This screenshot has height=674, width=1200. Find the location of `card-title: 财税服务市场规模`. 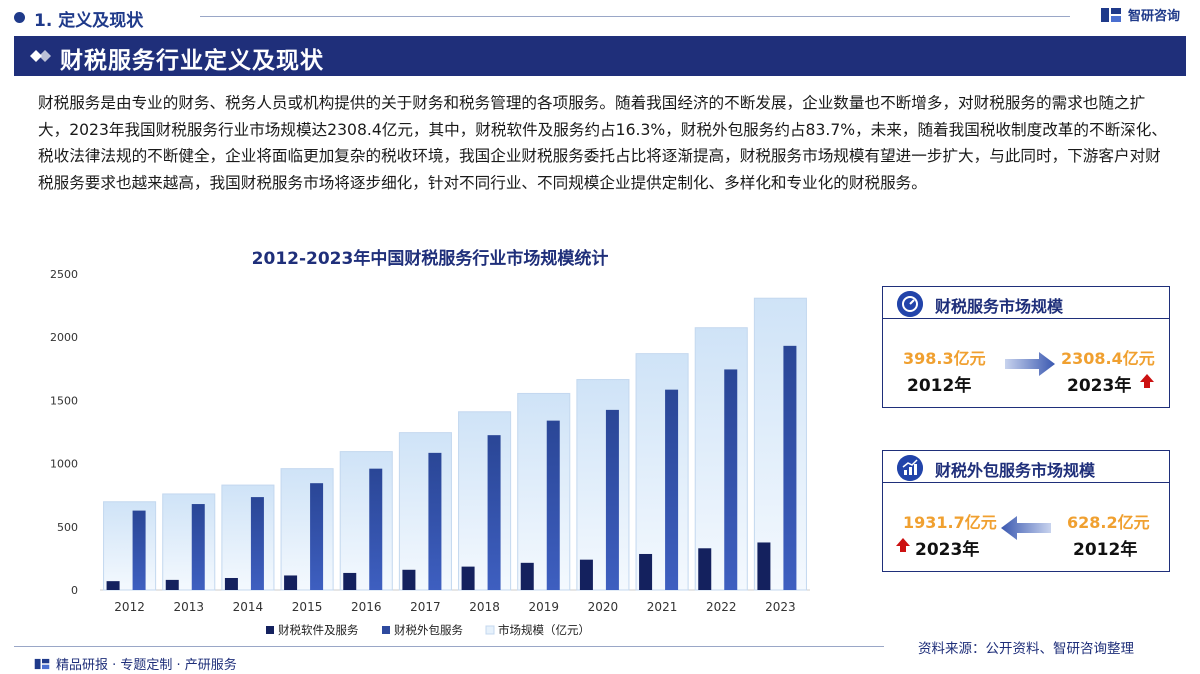

card-title: 财税服务市场规模 is located at coordinates (999, 306).